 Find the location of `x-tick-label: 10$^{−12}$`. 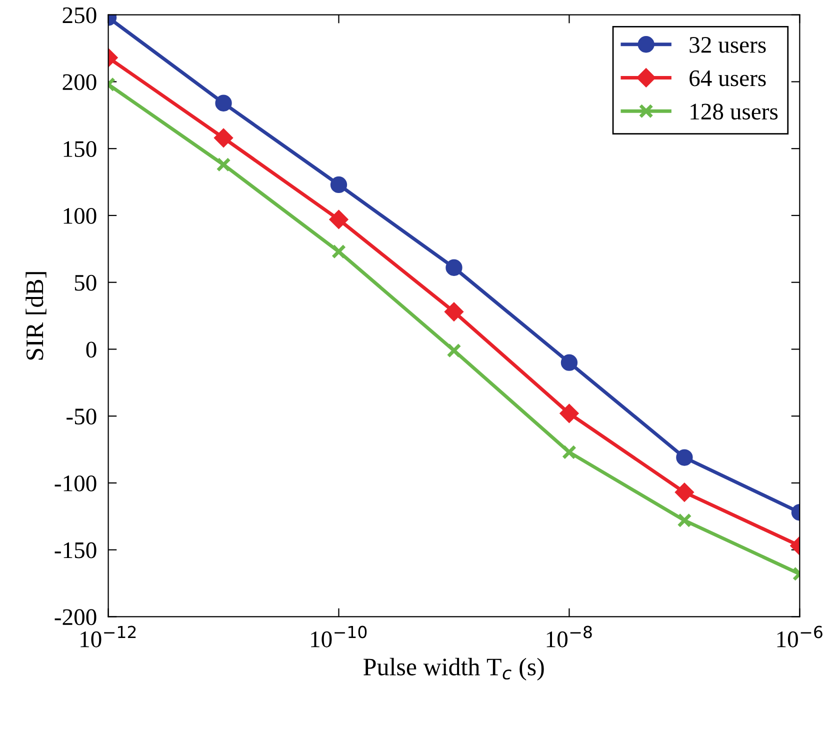

x-tick-label: 10$^{−12}$ is located at coordinates (108, 637).